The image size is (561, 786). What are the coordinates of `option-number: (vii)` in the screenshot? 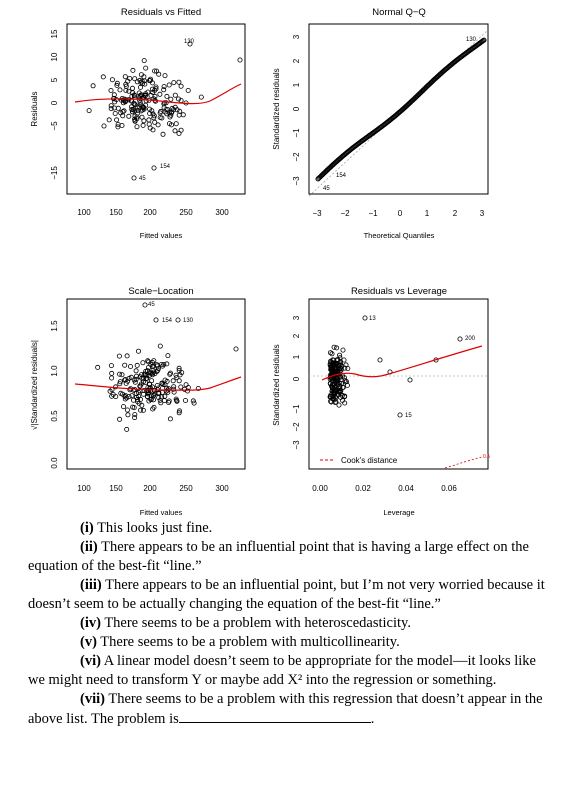 It's located at (92, 699).